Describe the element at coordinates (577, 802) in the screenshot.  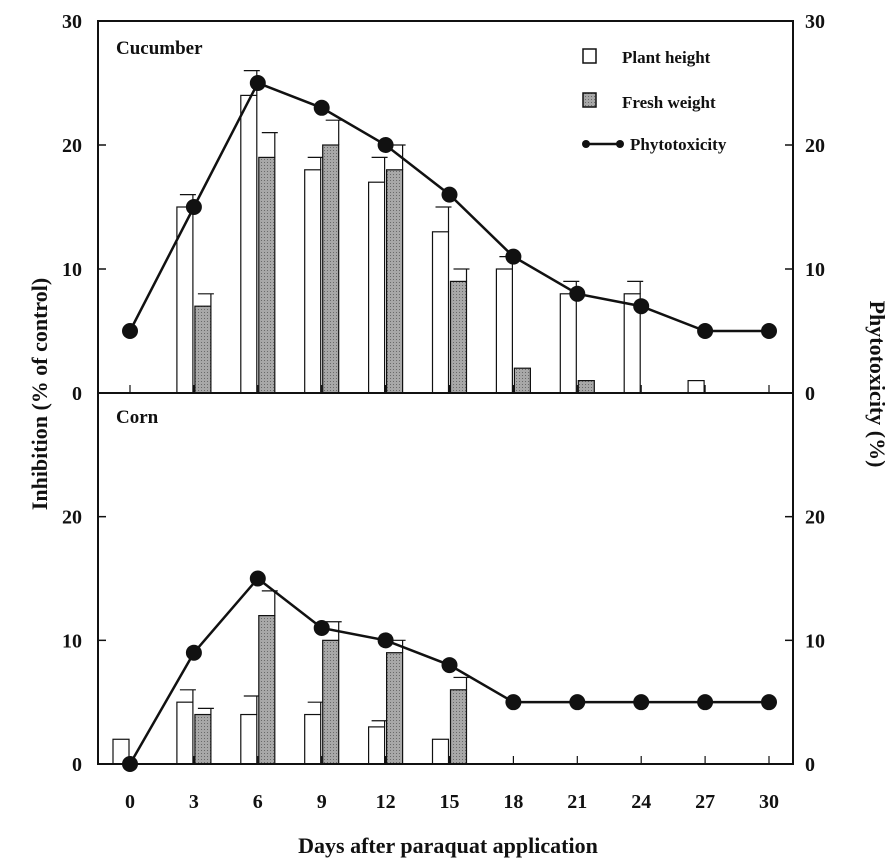
I see `x-tick-label: 21` at that location.